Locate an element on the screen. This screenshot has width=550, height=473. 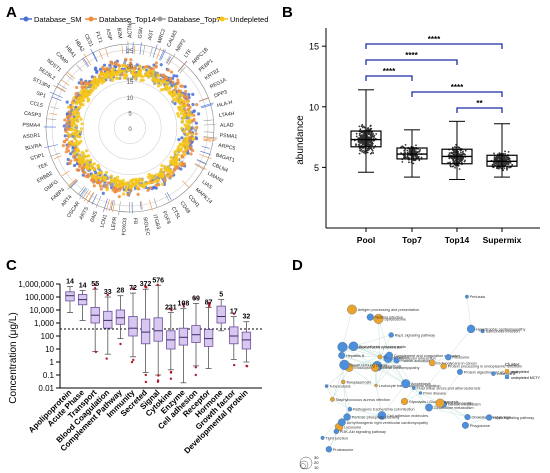
protein-label: F8 is located at coordinates (135, 221).